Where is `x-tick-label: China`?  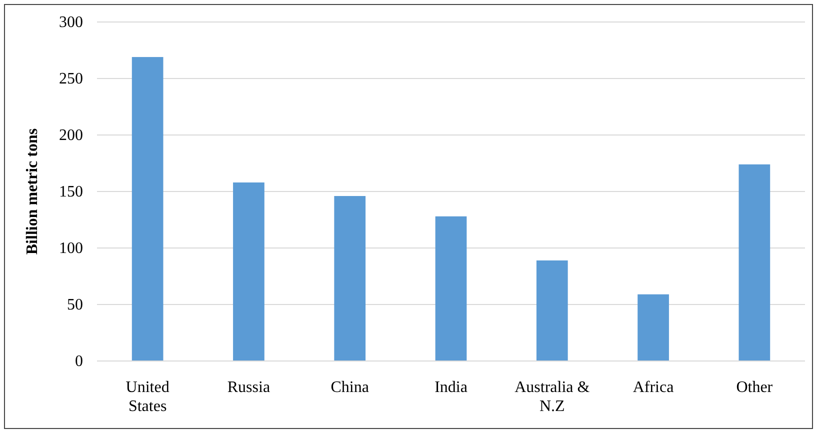 x-tick-label: China is located at coordinates (349, 387).